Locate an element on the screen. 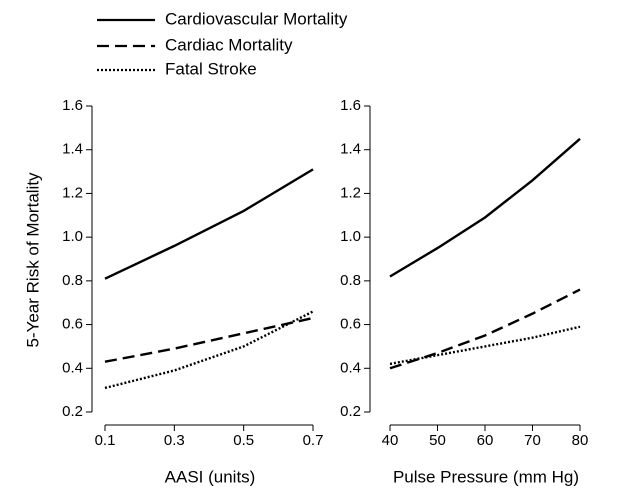 The width and height of the screenshot is (633, 489). legend-label: Fatal Stroke is located at coordinates (211, 68).